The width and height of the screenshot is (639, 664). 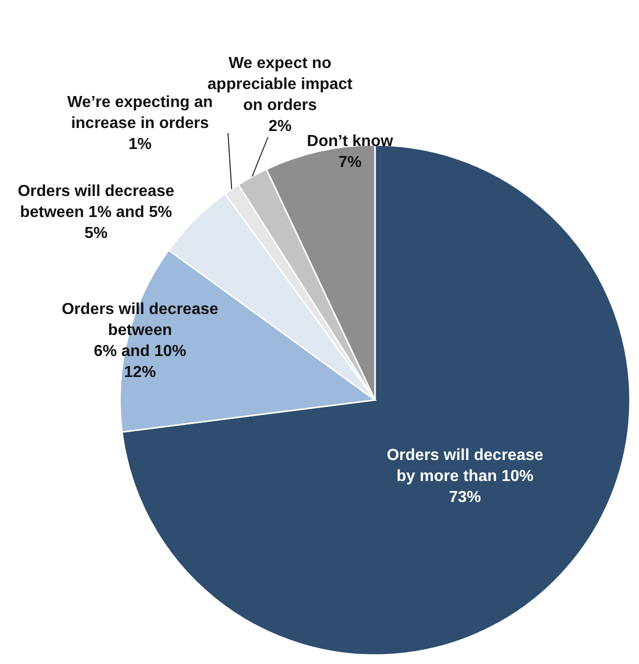 I want to click on data-label: 1%, so click(x=140, y=144).